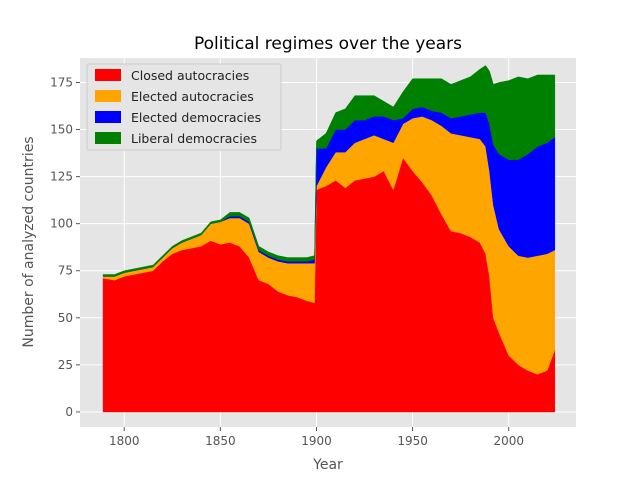  Describe the element at coordinates (192, 96) in the screenshot. I see `legend-label-1: Elected autocracies` at that location.